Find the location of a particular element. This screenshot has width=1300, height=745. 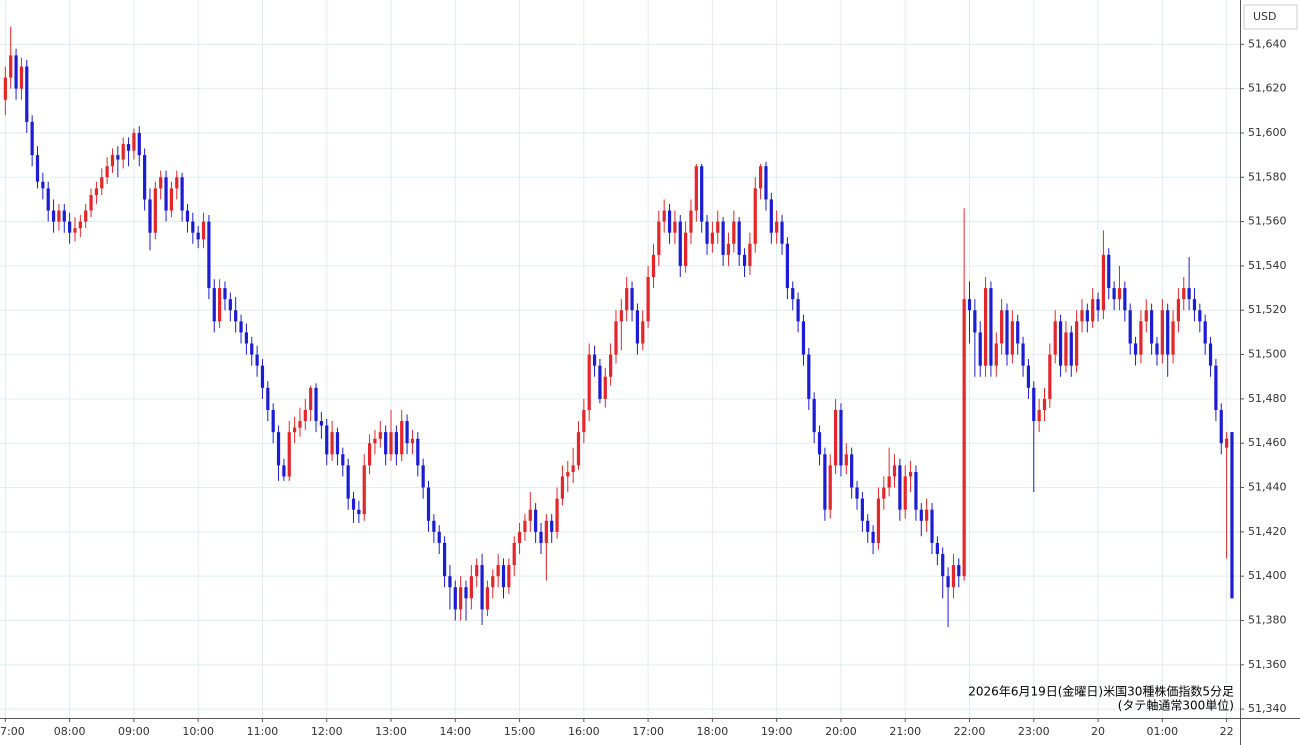

y-tick-label: 51,360 is located at coordinates (1267, 664).